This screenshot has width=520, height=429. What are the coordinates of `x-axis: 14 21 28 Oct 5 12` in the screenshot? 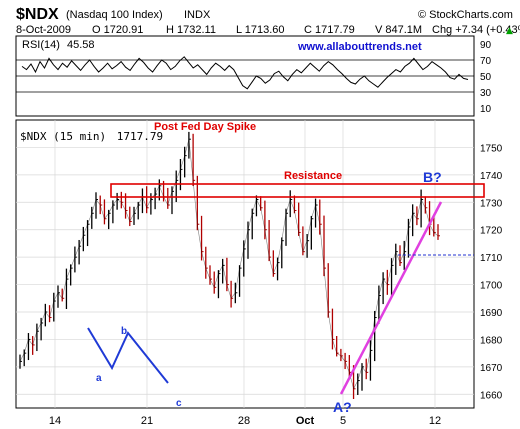 It's located at (245, 421).